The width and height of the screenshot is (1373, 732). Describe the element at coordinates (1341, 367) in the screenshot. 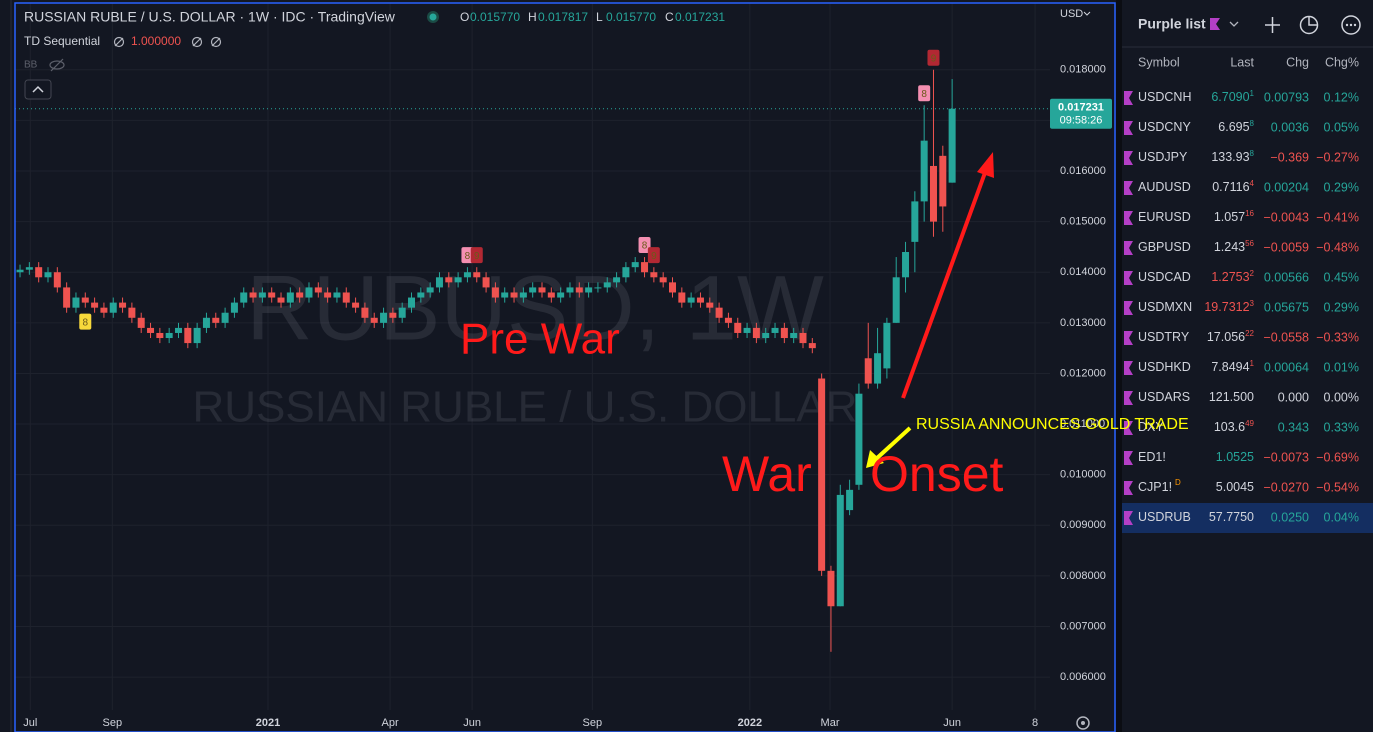

I see `chg-pct: 0.01%` at that location.